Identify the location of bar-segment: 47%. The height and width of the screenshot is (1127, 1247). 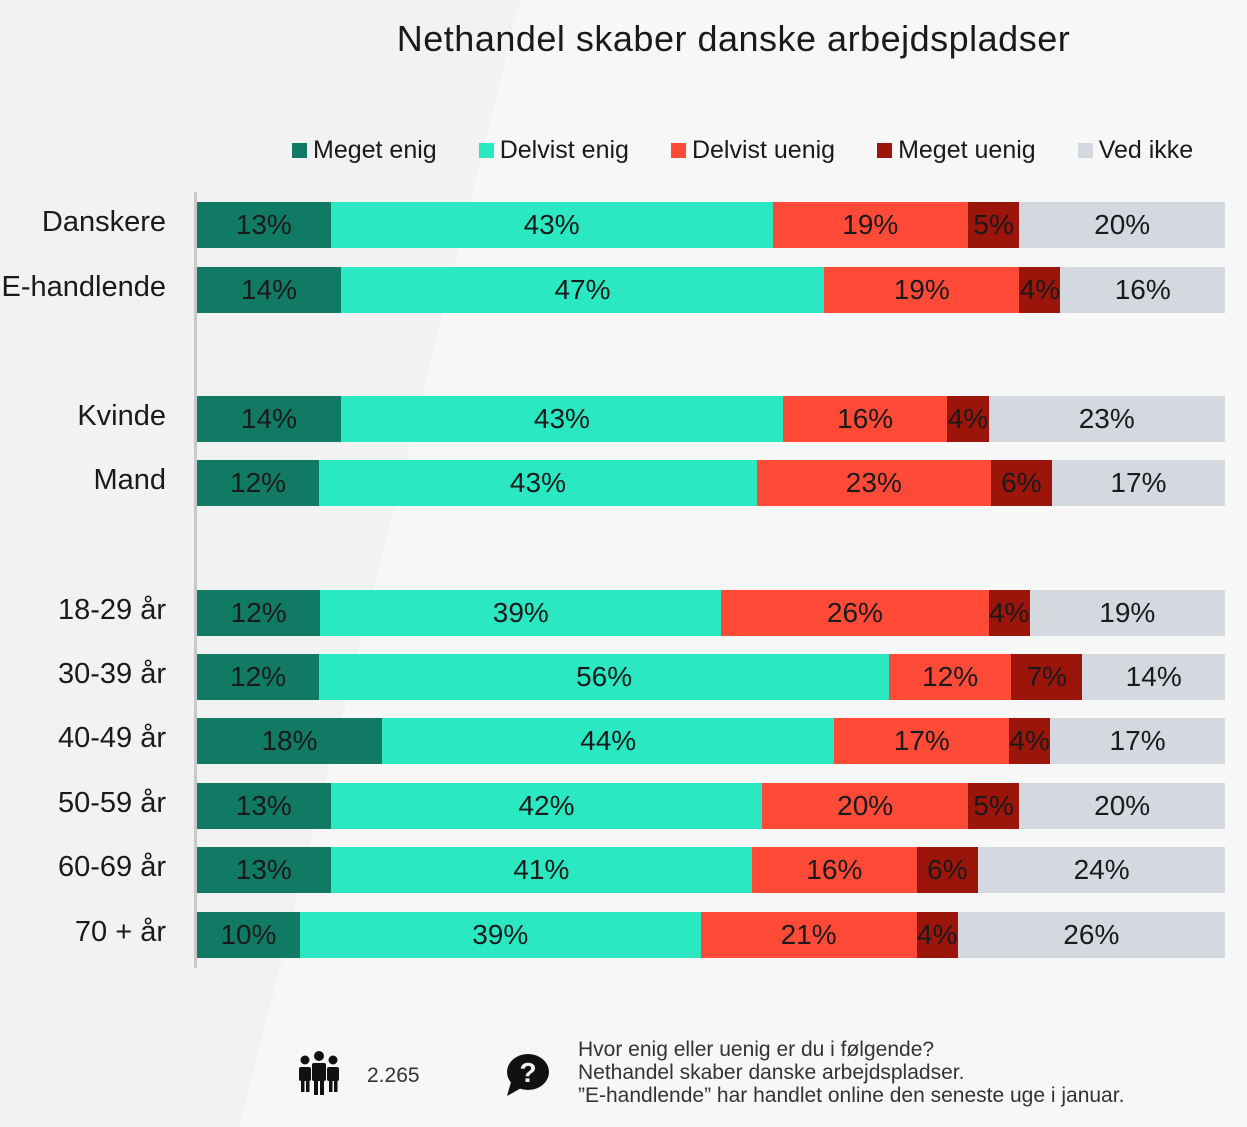
(582, 290).